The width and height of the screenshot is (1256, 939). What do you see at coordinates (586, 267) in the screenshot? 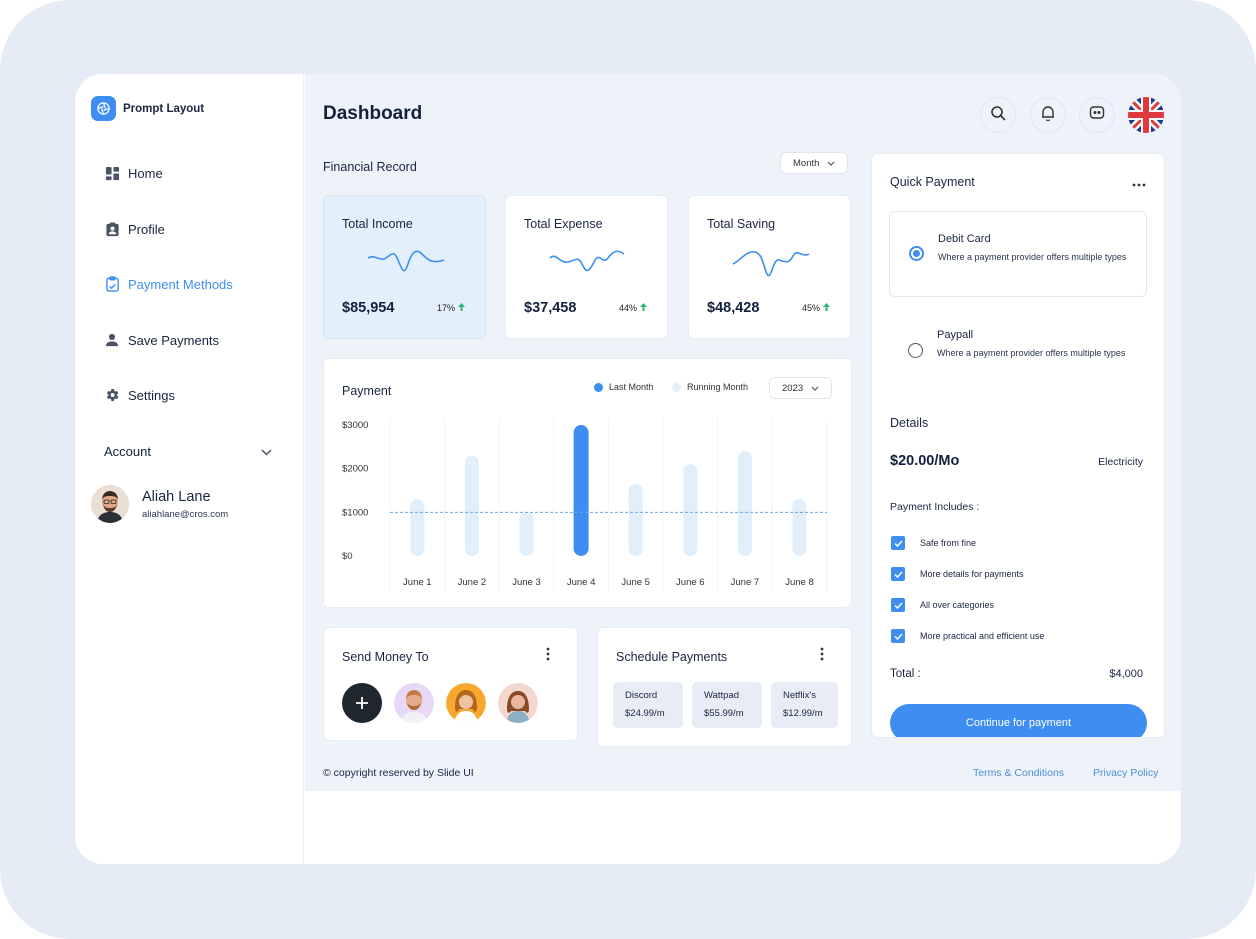
I see `stat-card-expense: Total Expense $37,458 44%` at bounding box center [586, 267].